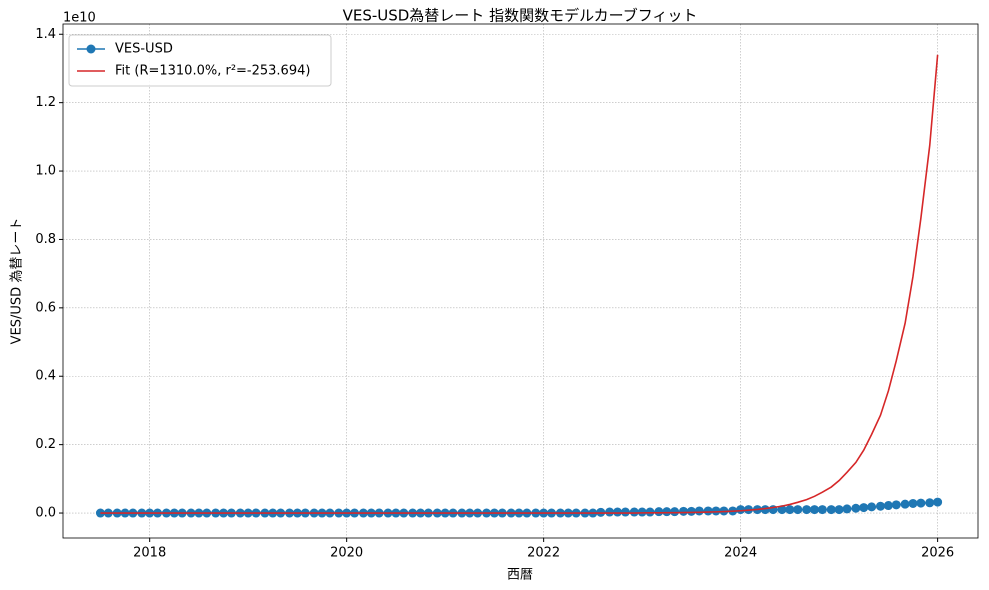  I want to click on y-tick-label: 0.6, so click(45, 307).